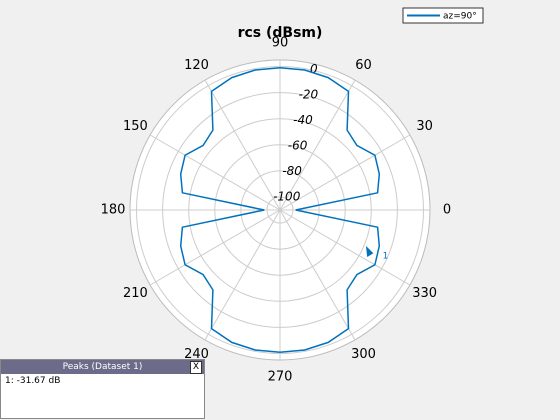 This screenshot has width=560, height=420. Describe the element at coordinates (314, 69) in the screenshot. I see `r-tick-label: 0` at that location.